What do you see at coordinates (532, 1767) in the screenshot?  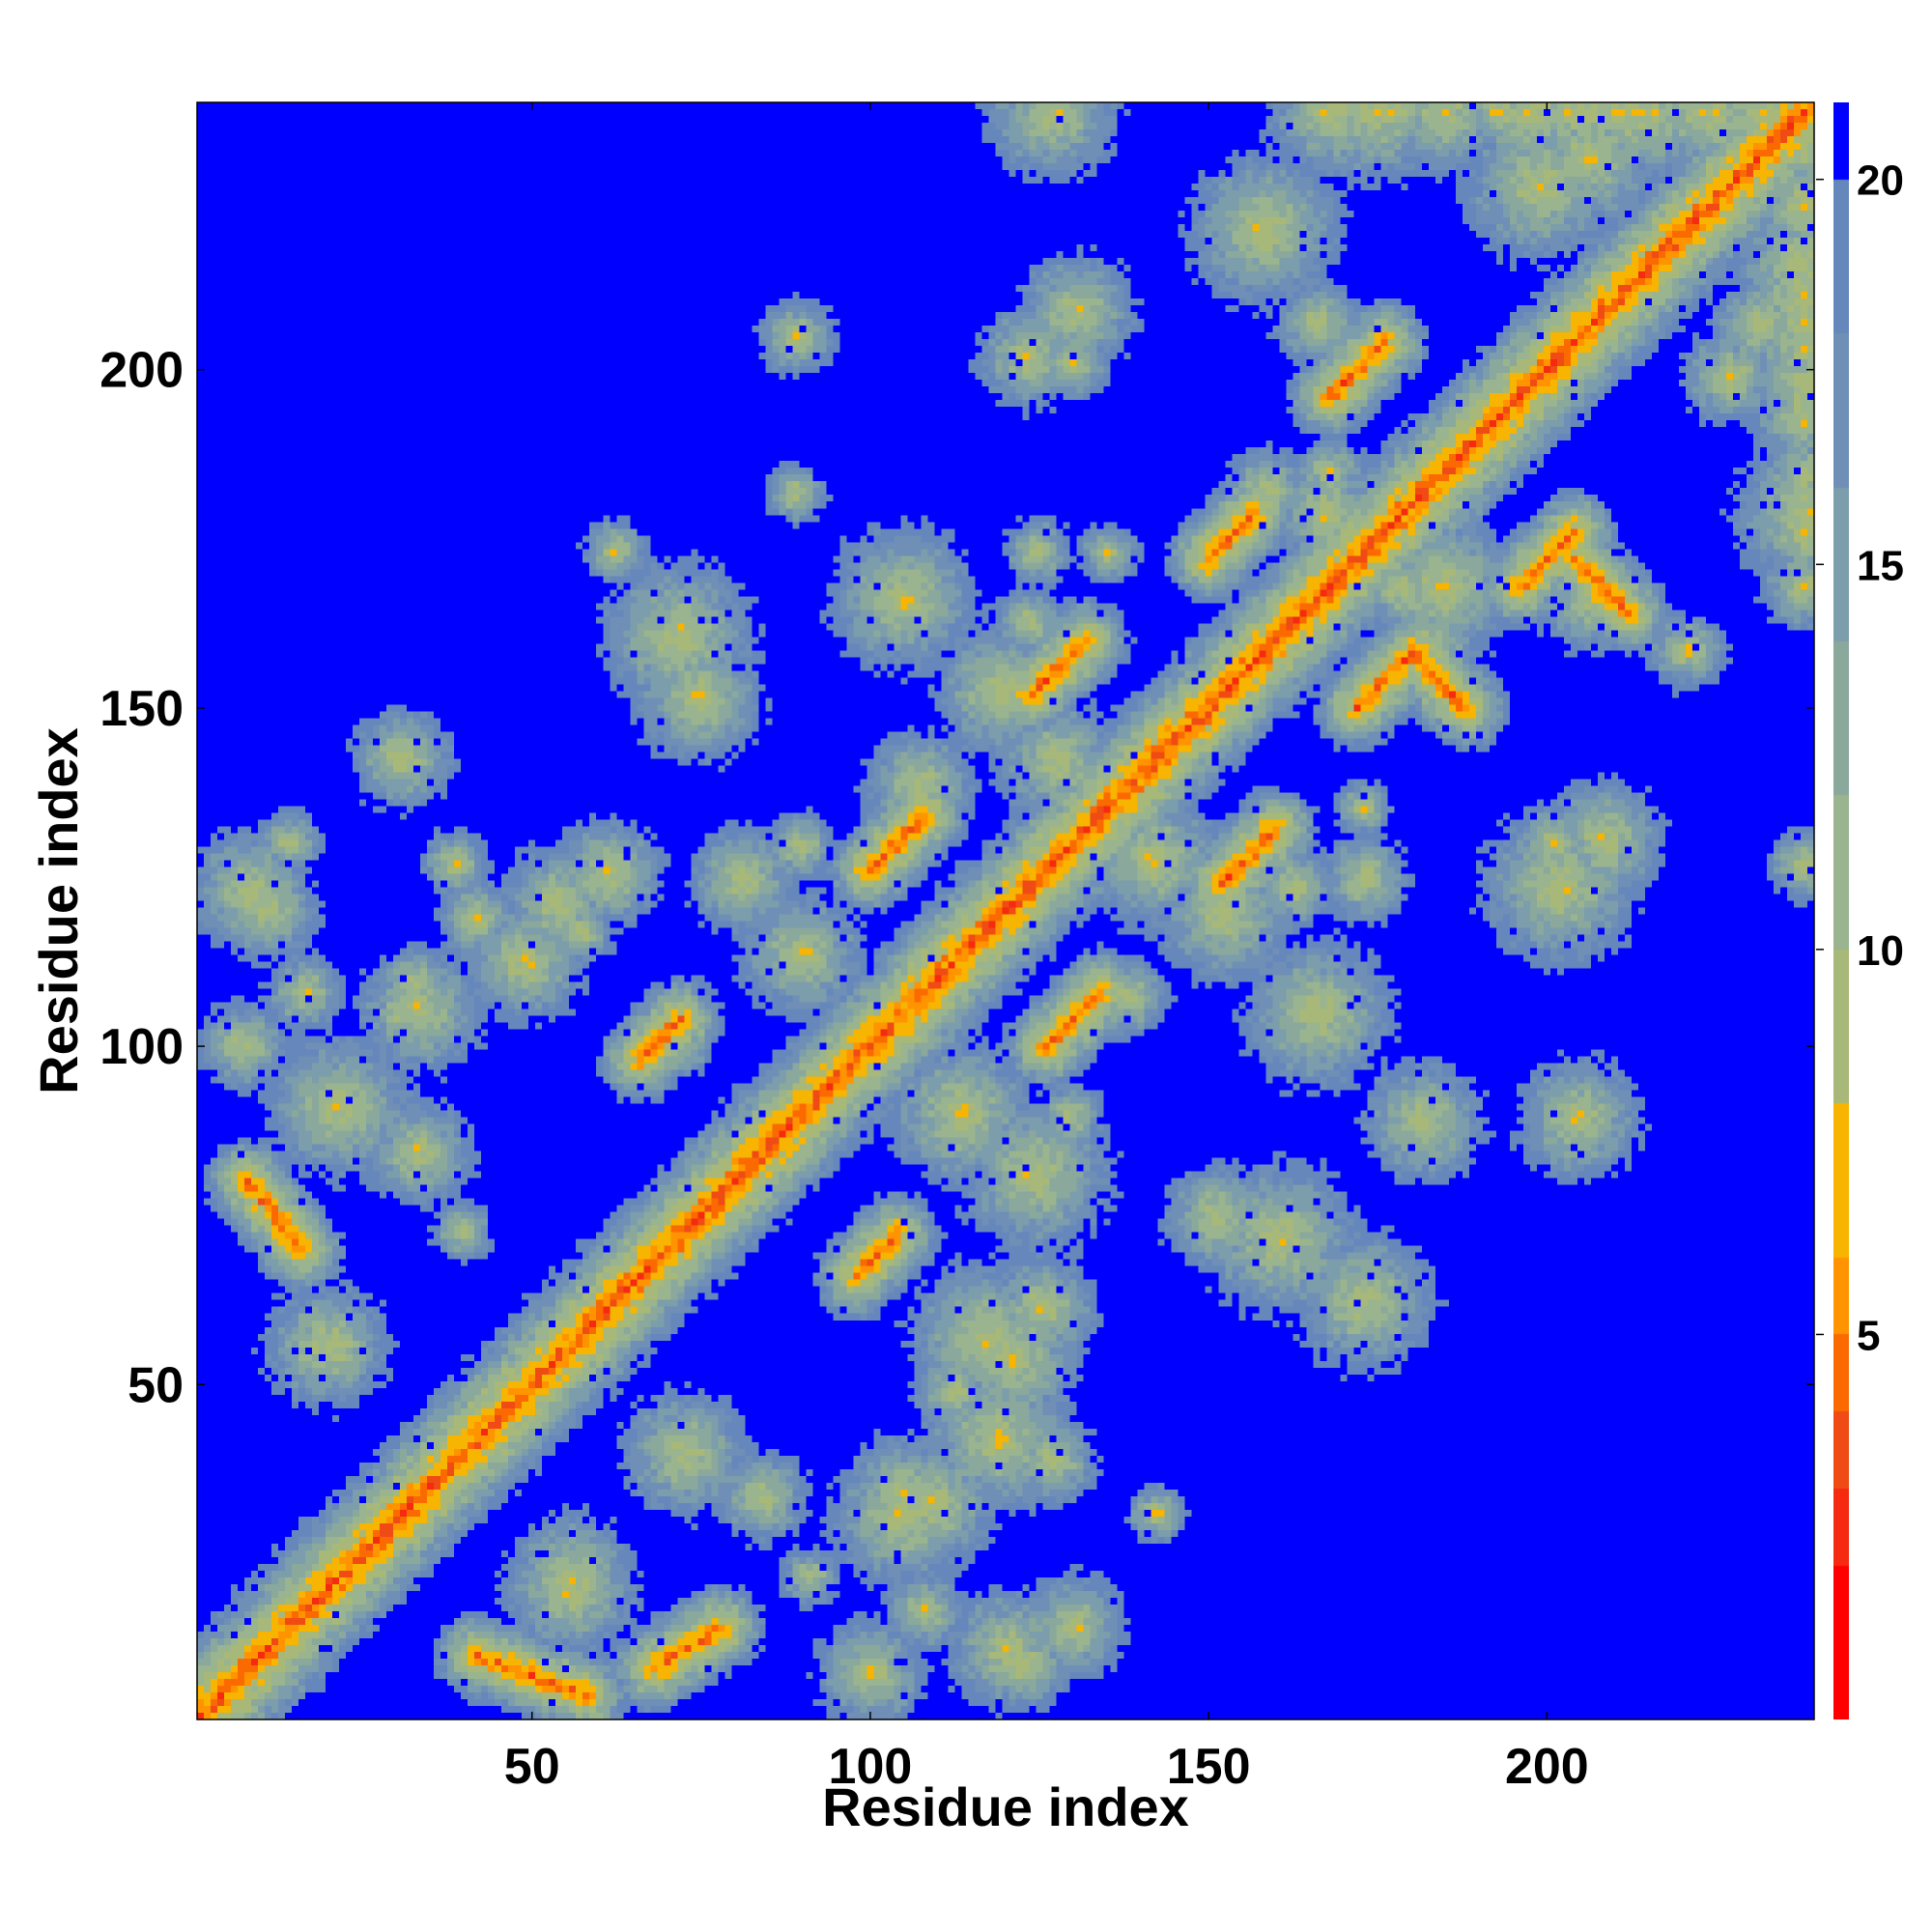 I see `x-tick-label: 50` at bounding box center [532, 1767].